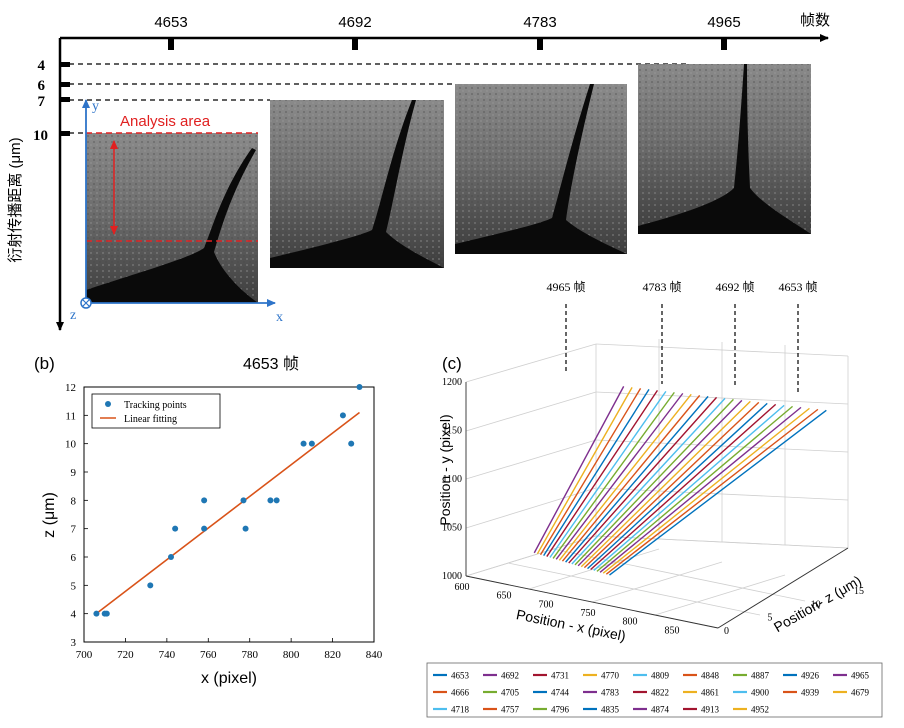  I want to click on legend-label: 4809, so click(660, 676).